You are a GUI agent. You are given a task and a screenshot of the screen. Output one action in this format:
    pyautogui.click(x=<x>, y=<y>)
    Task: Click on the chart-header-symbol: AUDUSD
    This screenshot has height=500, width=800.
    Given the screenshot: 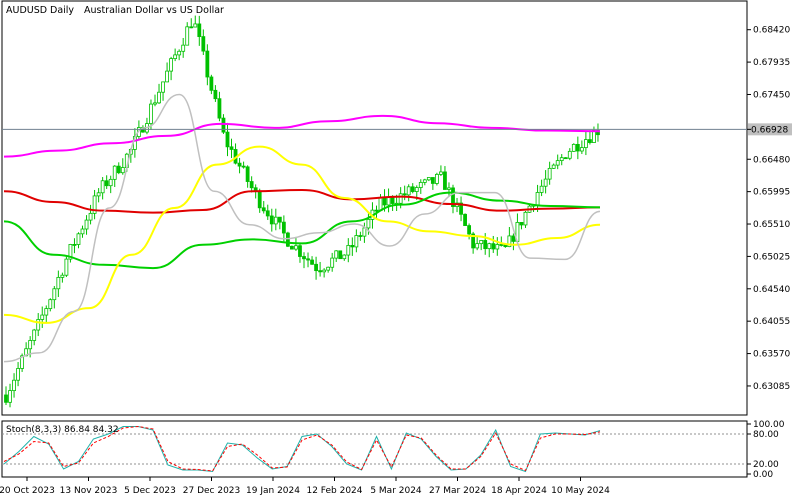 What is the action you would take?
    pyautogui.click(x=26, y=10)
    